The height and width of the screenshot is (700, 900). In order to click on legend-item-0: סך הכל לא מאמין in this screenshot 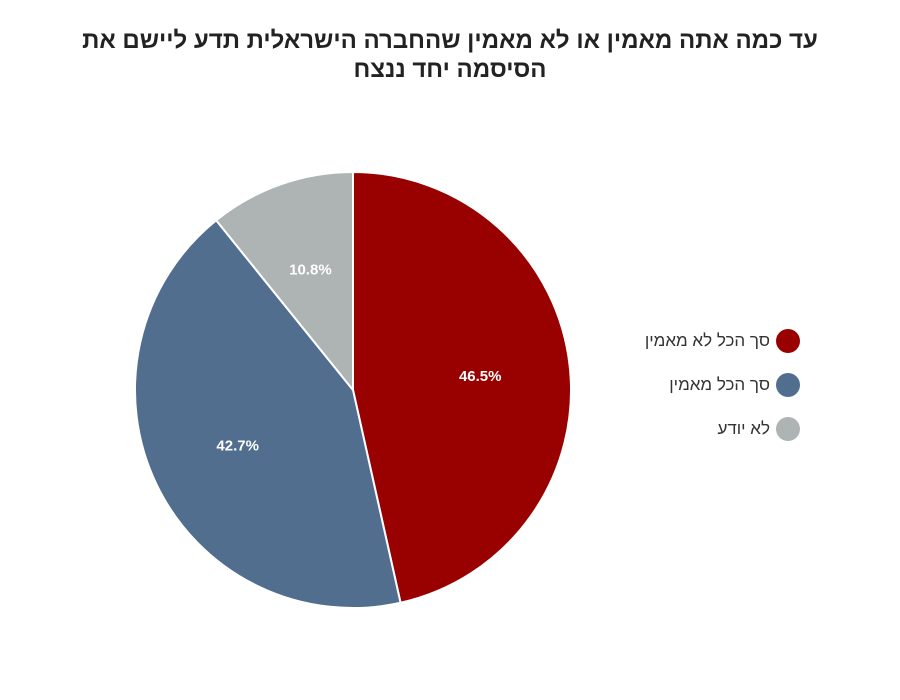, I will do `click(722, 341)`.